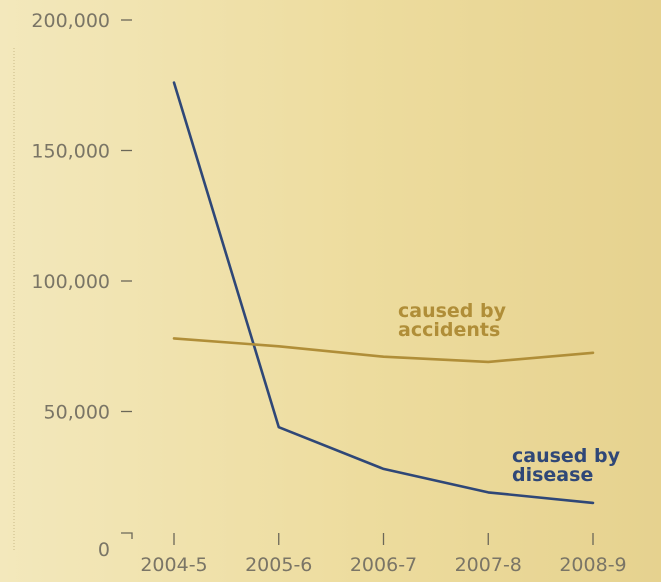 This screenshot has height=582, width=661. I want to click on series-label: accidents, so click(449, 330).